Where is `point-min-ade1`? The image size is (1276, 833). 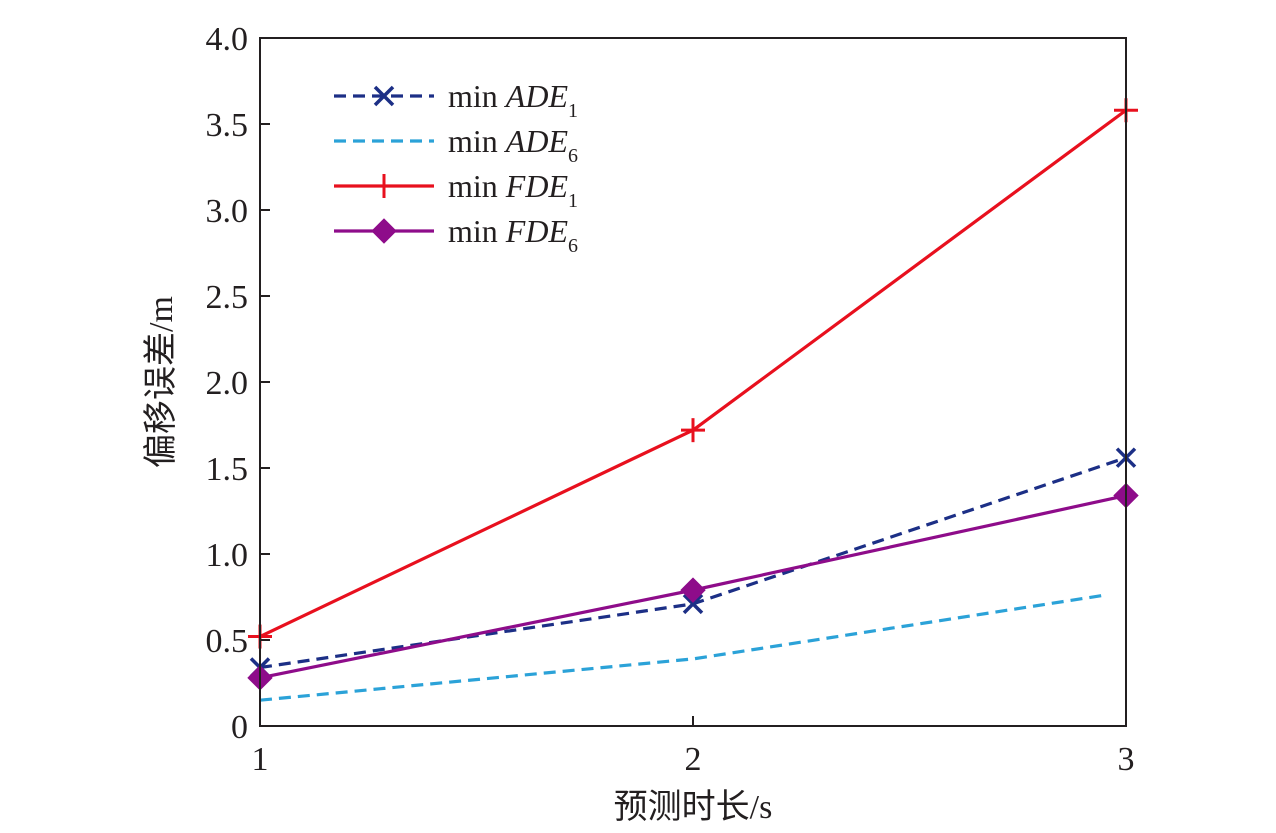 point-min-ade1 is located at coordinates (693, 604).